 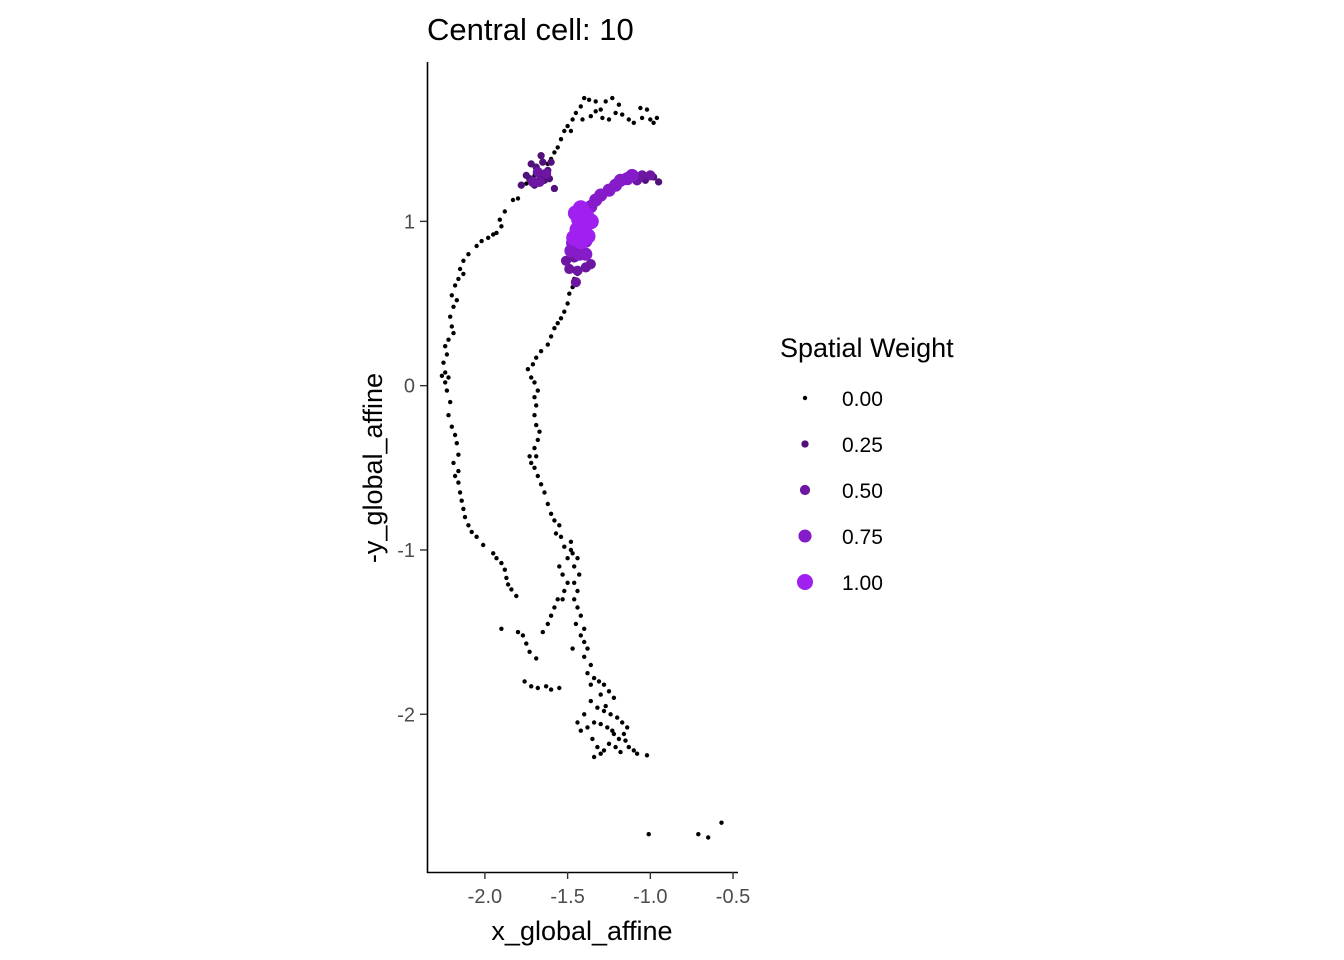 What do you see at coordinates (650, 897) in the screenshot?
I see `x-tick-label: -1.0` at bounding box center [650, 897].